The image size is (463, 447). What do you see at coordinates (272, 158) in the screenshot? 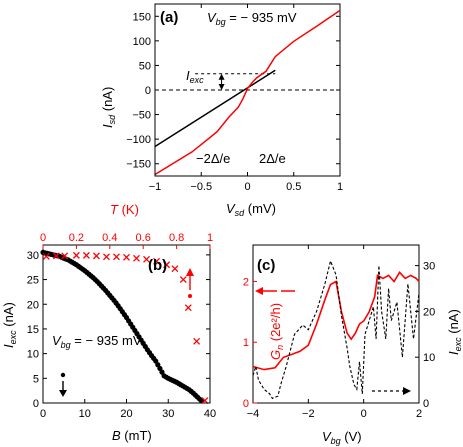
I see `gap-label-positive: 2Δ/e` at bounding box center [272, 158].